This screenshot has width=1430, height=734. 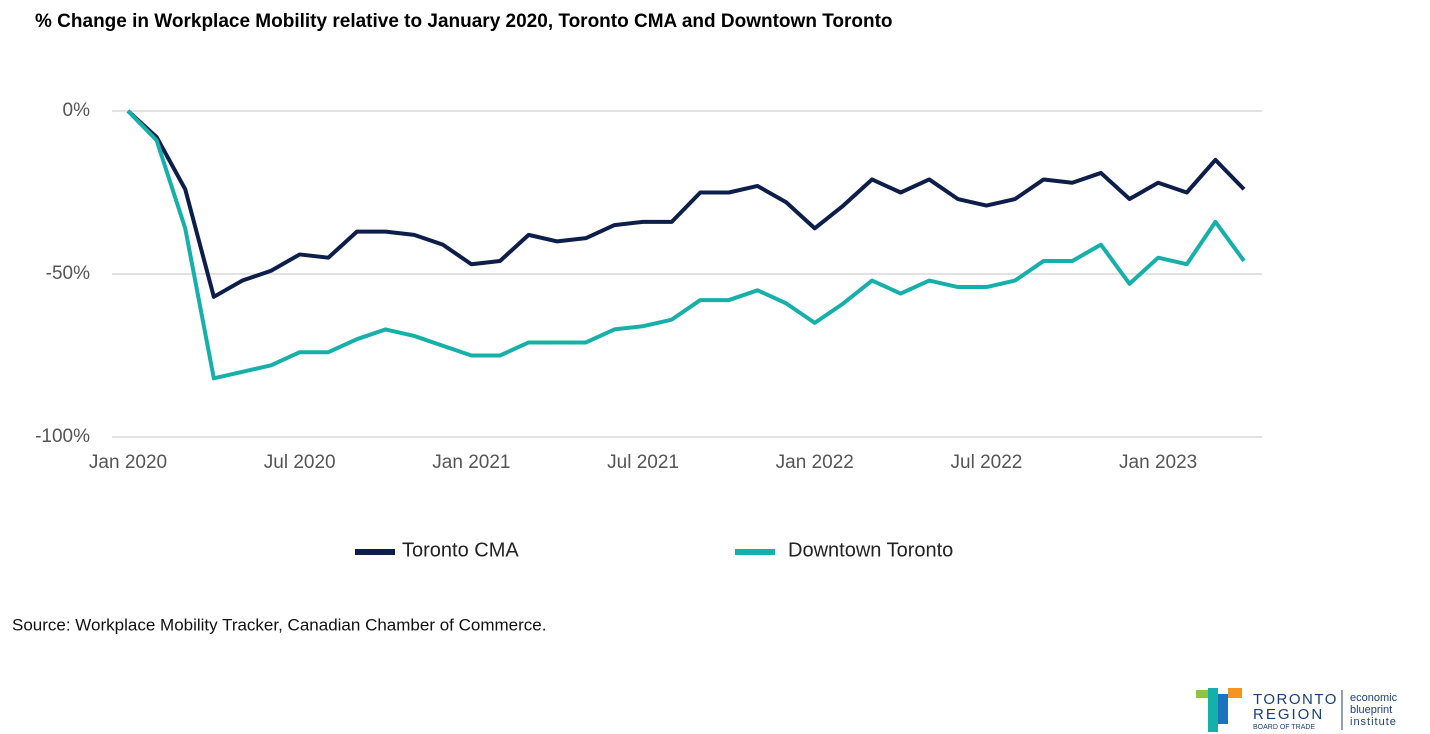 I want to click on logo-text: institute, so click(x=1373, y=722).